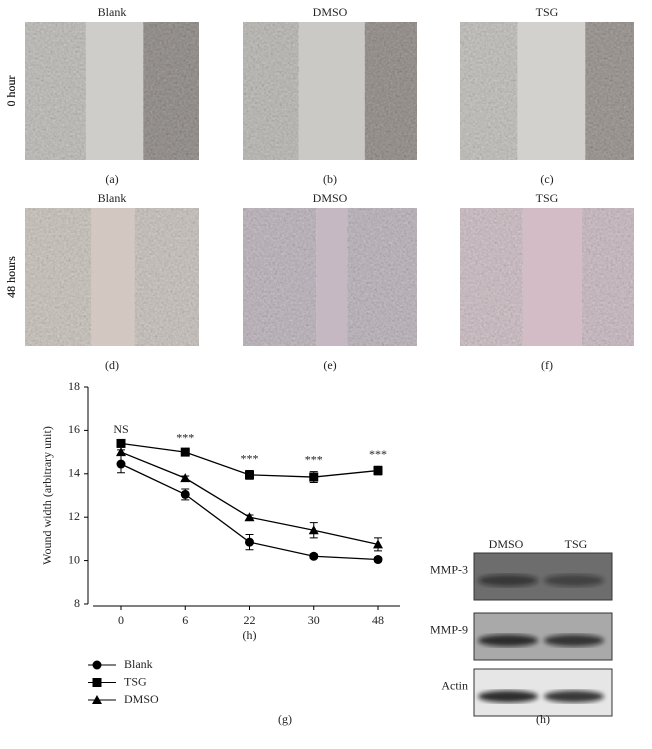  What do you see at coordinates (77, 603) in the screenshot?
I see `y-tick-label: 8` at bounding box center [77, 603].